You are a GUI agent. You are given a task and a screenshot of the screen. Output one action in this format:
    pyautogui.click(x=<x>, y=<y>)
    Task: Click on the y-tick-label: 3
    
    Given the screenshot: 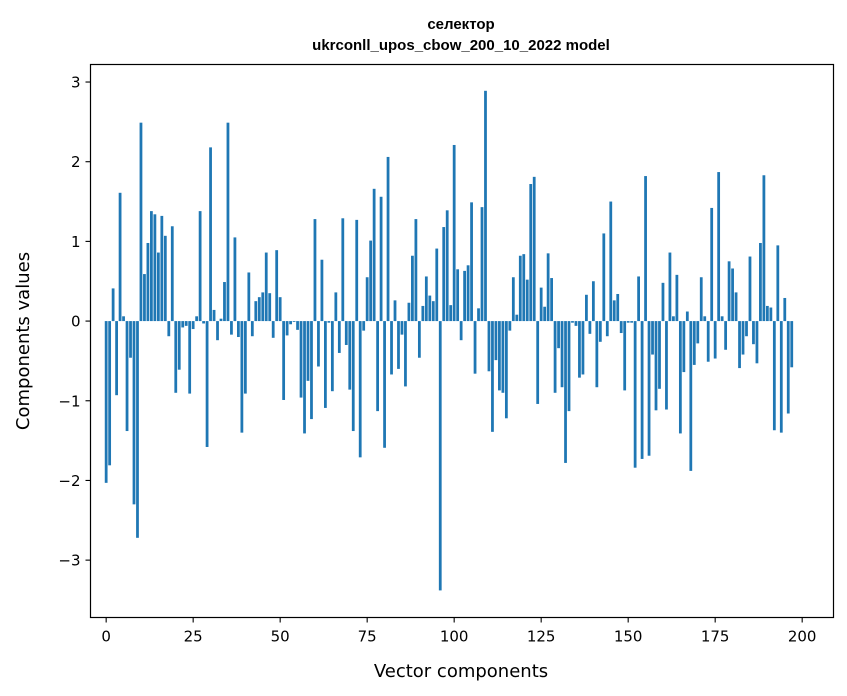 What is the action you would take?
    pyautogui.click(x=76, y=83)
    